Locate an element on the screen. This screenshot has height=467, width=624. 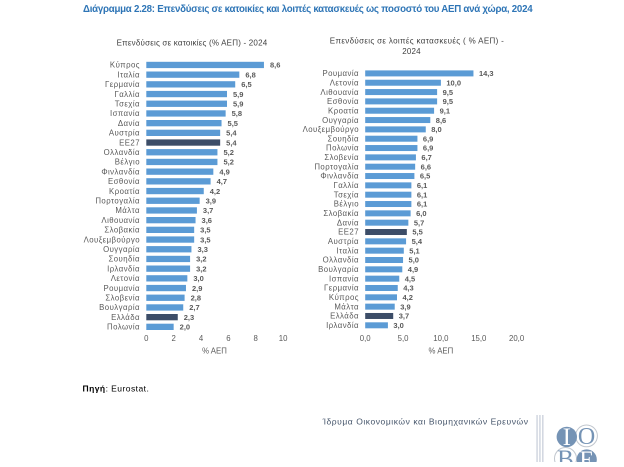
svg-text: 2,3 is located at coordinates (189, 317).